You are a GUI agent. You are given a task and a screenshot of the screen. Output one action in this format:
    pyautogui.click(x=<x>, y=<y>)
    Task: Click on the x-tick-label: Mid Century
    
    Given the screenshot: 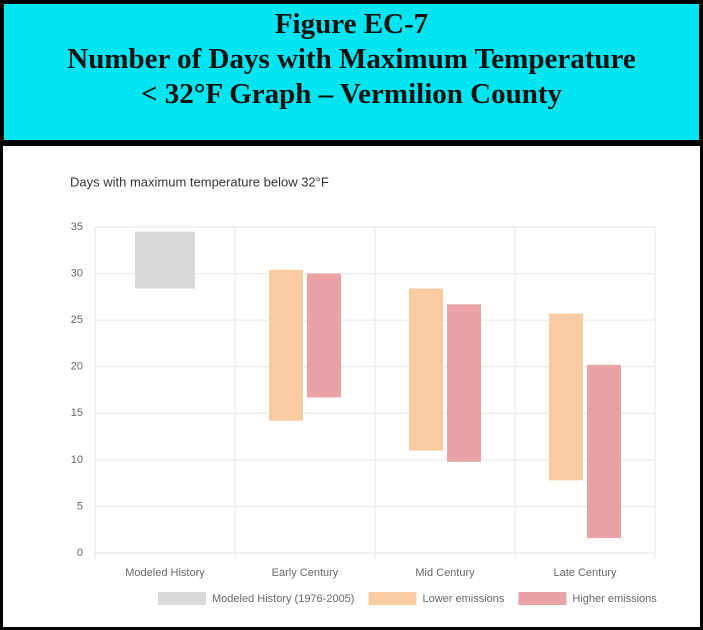 What is the action you would take?
    pyautogui.click(x=445, y=573)
    